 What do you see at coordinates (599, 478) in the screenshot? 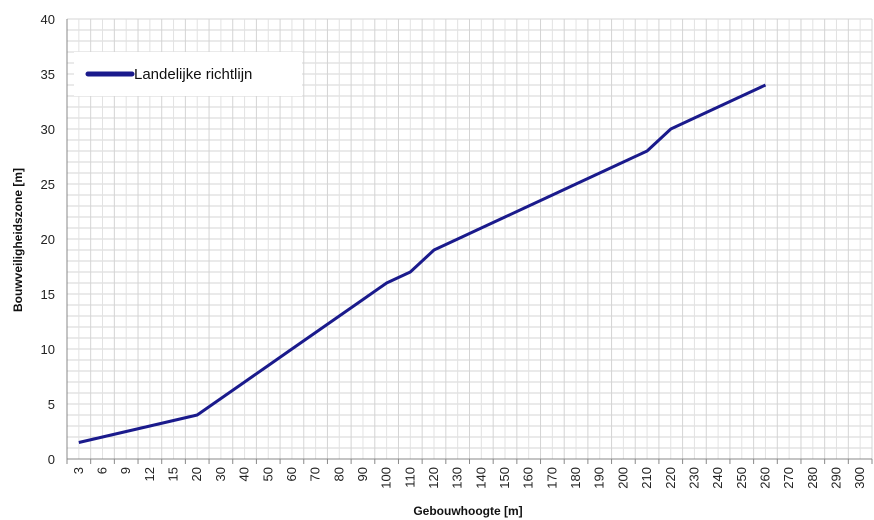
I see `x-tick-label: 190` at bounding box center [599, 478].